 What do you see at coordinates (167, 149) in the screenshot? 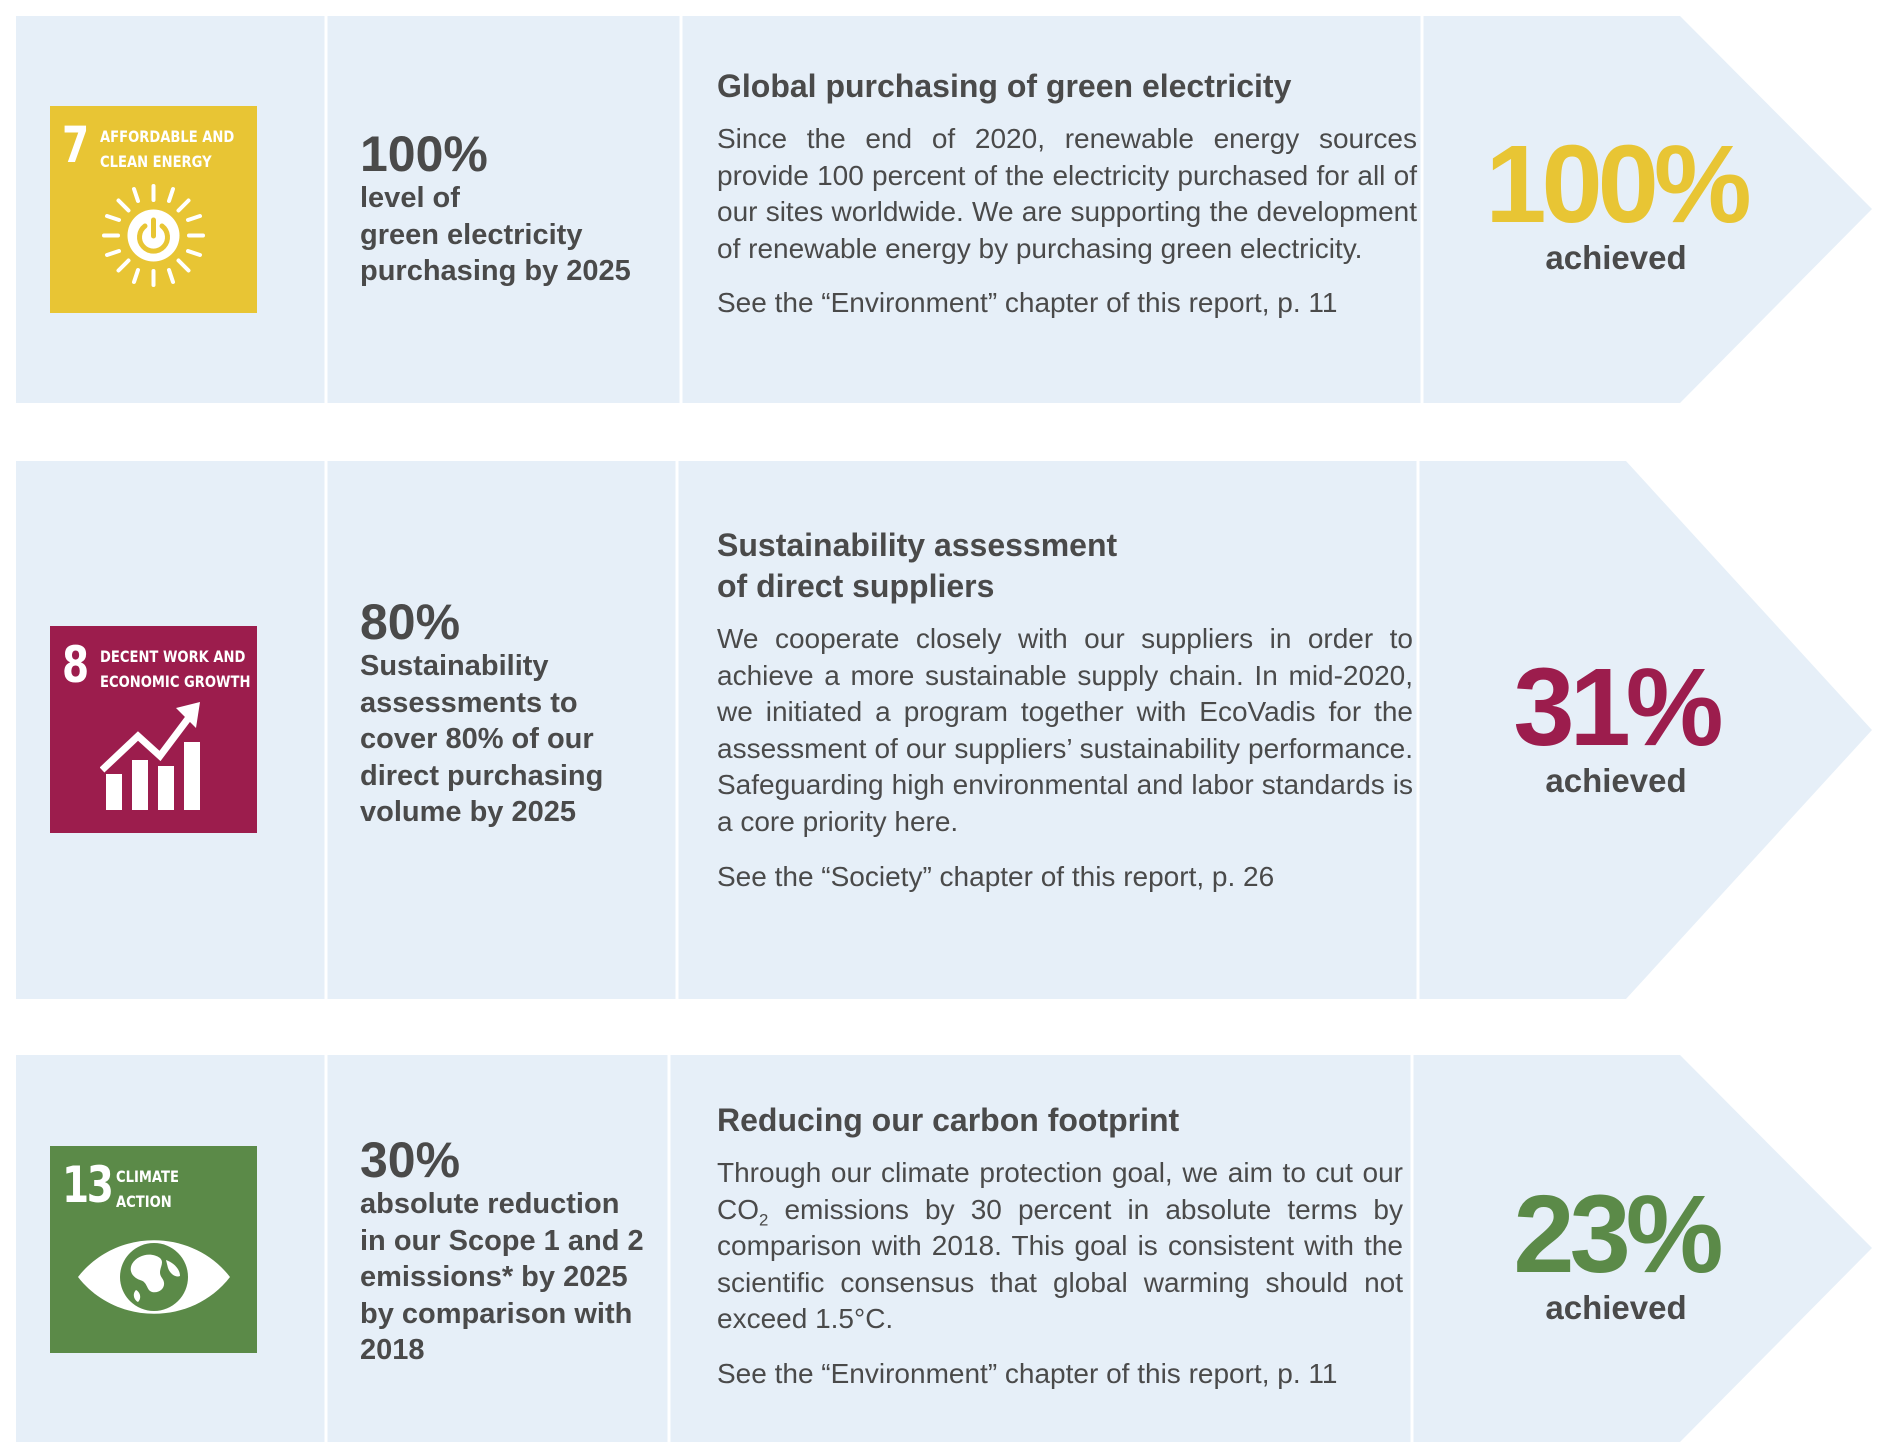
I see `sdg-label: AFFORDABLE AND CLEAN ENERGY` at bounding box center [167, 149].